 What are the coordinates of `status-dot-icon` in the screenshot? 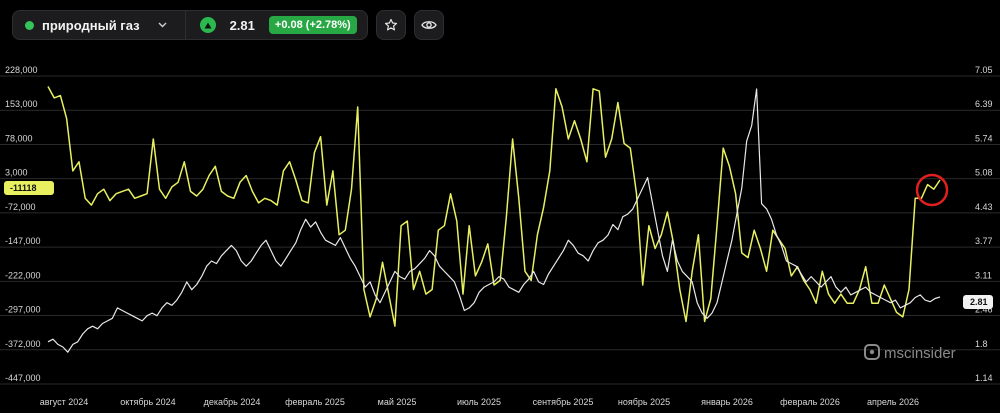 It's located at (29, 25).